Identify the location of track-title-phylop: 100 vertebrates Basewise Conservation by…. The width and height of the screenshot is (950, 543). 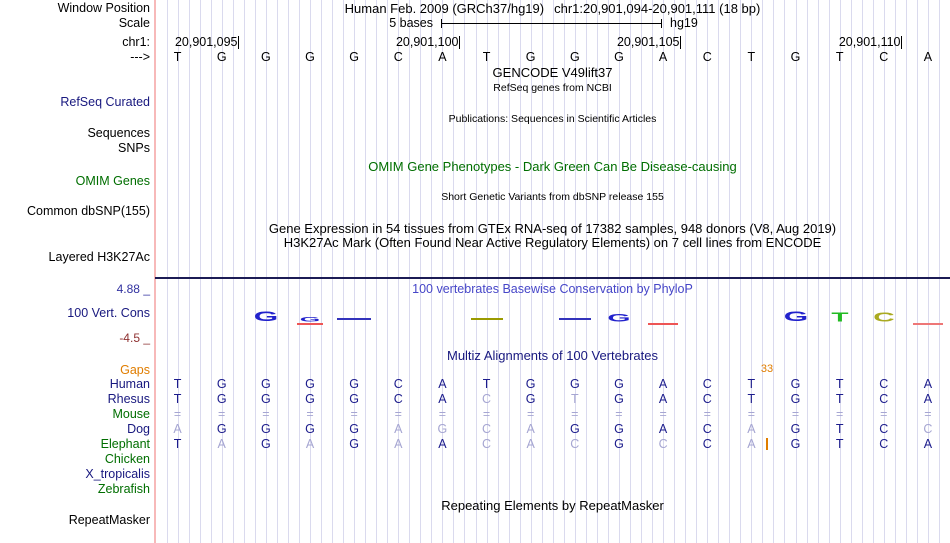
(552, 289).